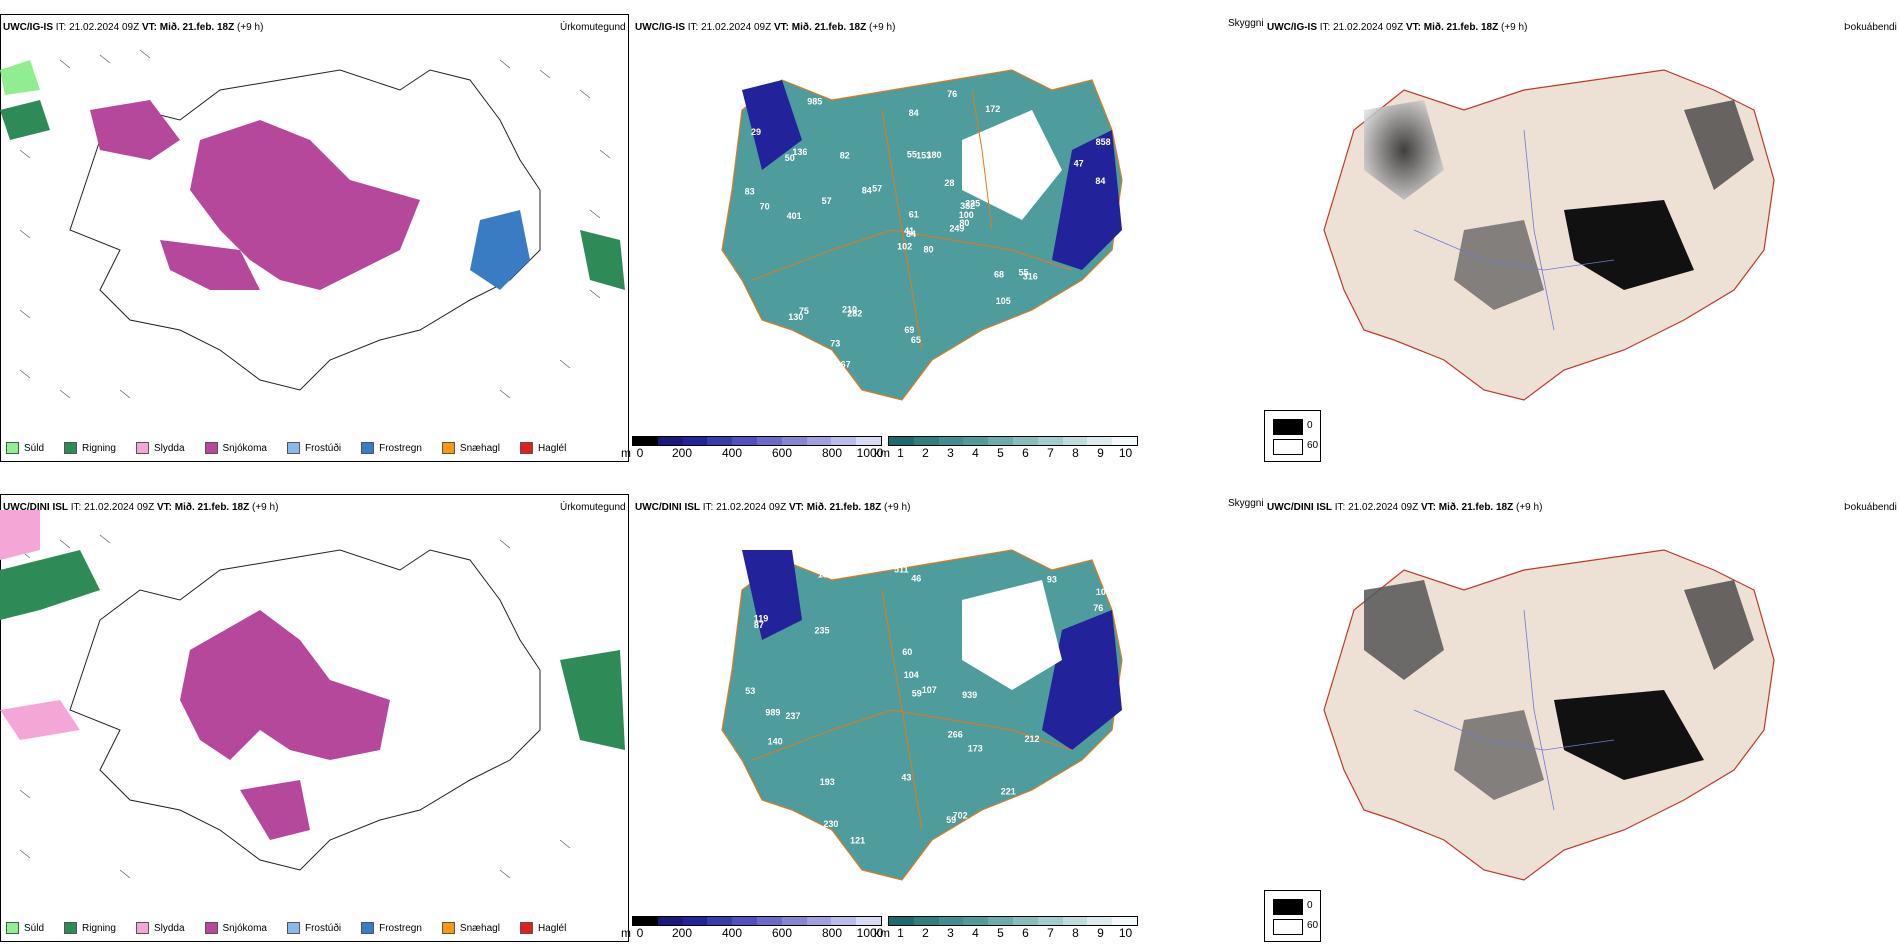 The image size is (1900, 950). I want to click on cloud-base-value: 153, so click(923, 155).